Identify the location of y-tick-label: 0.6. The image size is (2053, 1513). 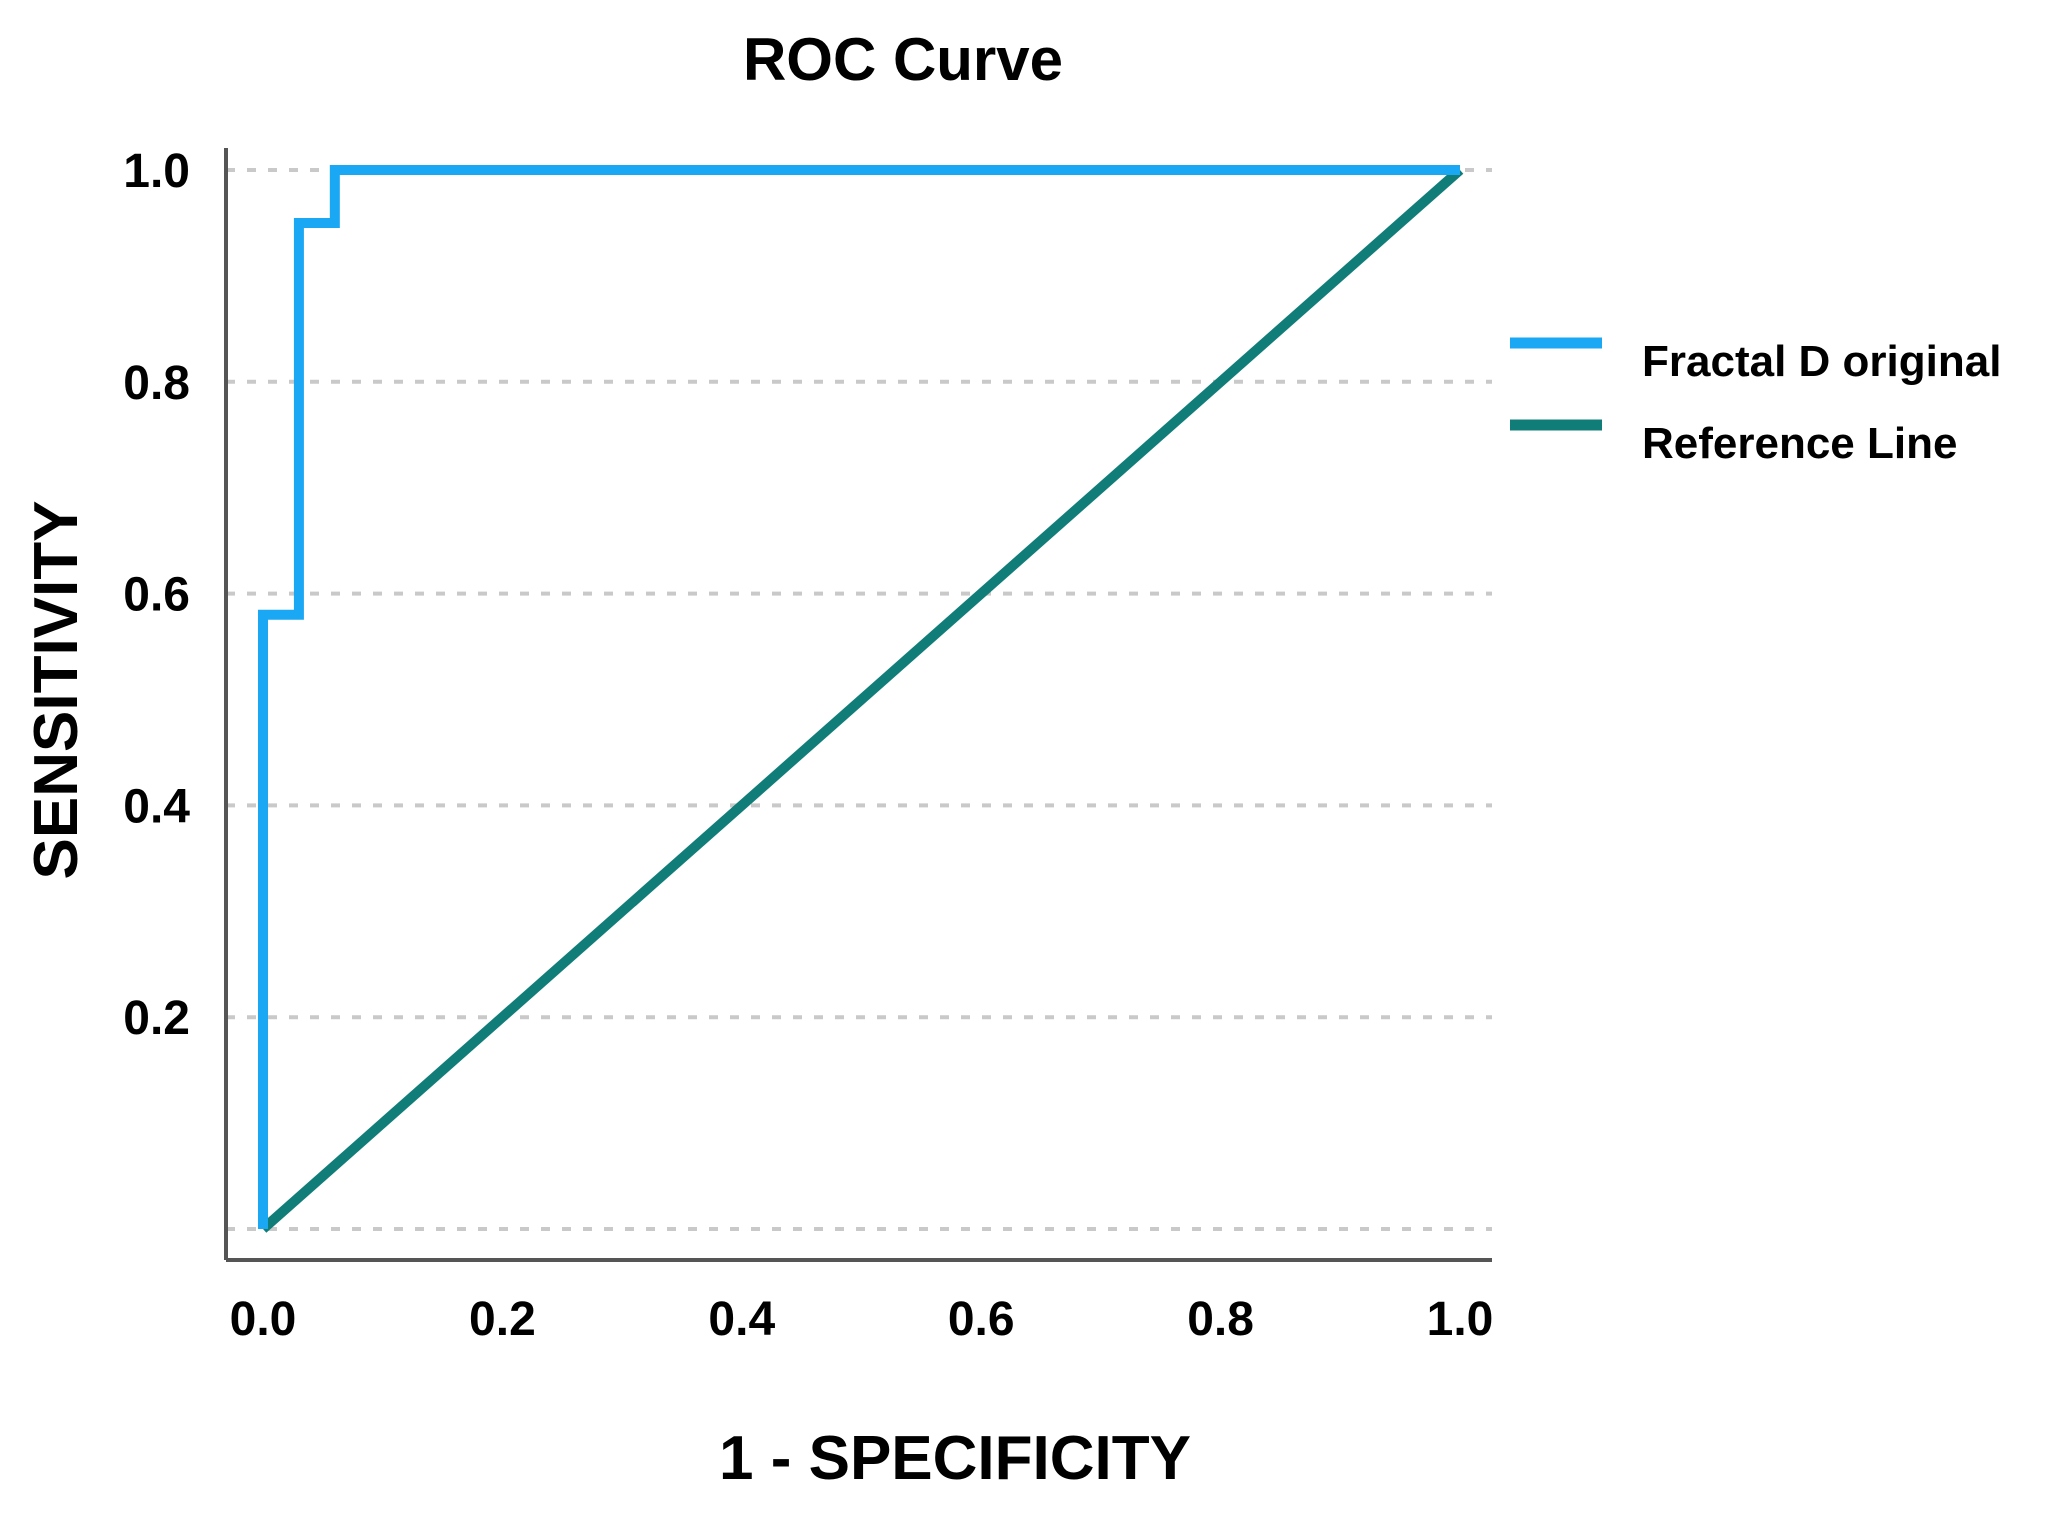
(156, 595).